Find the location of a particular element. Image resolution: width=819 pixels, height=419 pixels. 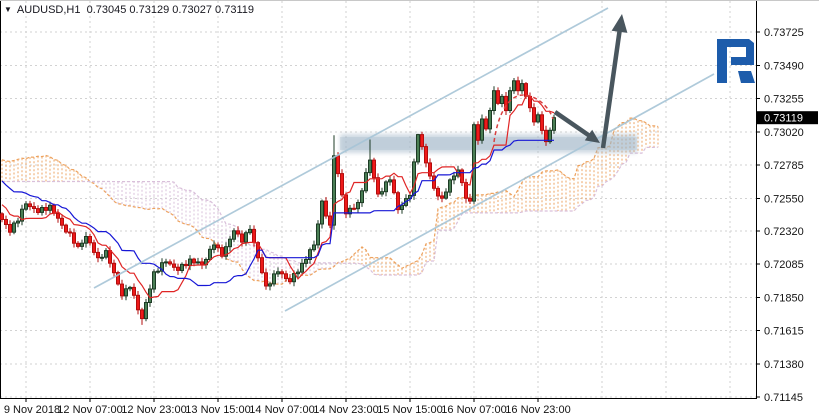

time-tick-label: 9 Nov 2018 is located at coordinates (32, 410).